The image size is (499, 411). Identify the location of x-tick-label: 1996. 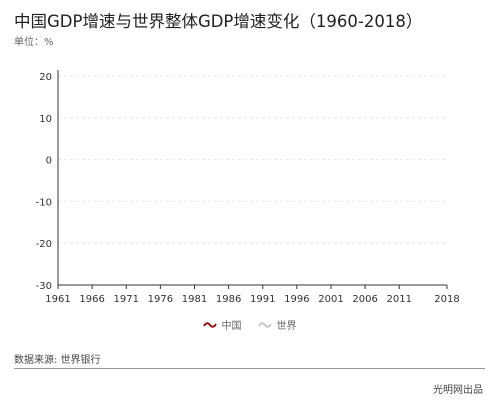
(296, 299).